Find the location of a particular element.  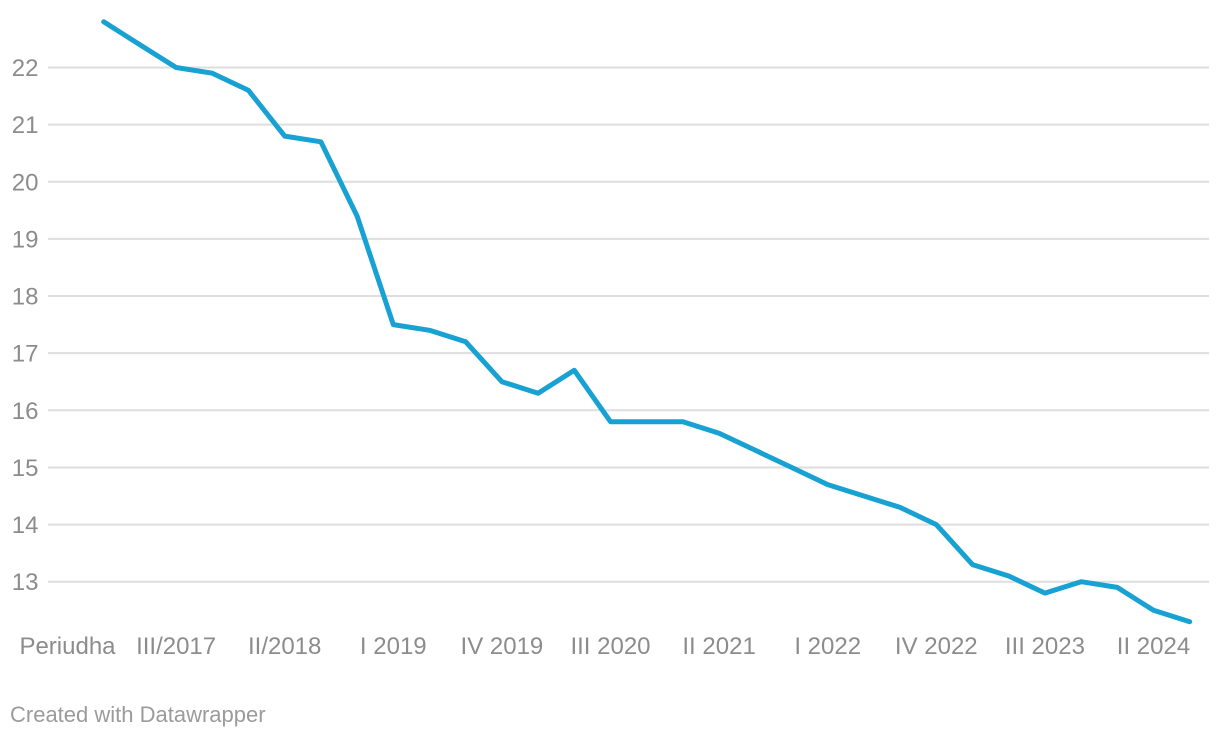

x-tick-label: III 2020 is located at coordinates (610, 646).